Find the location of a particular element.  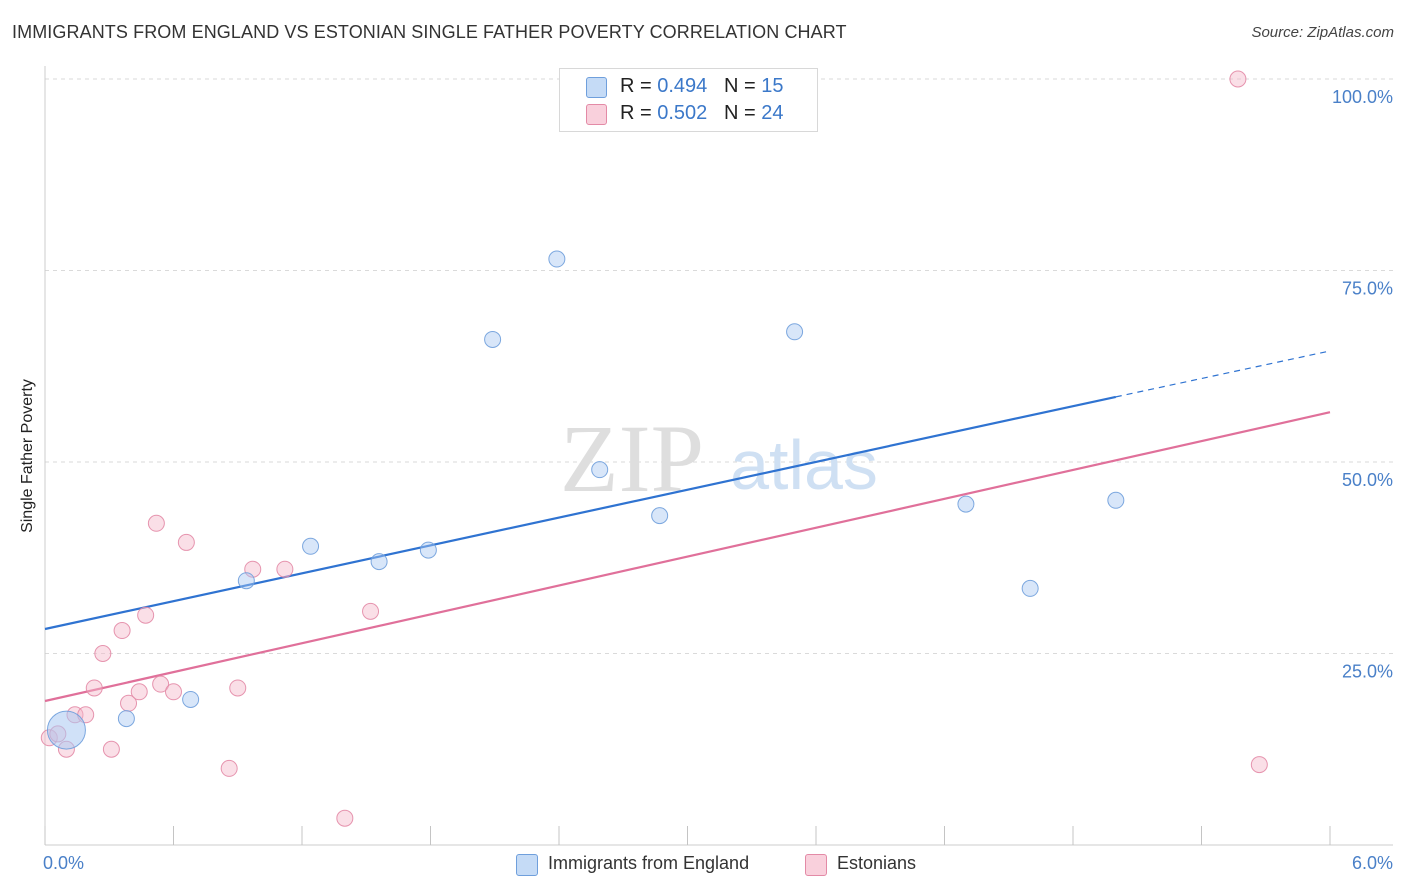

legend-swatch-estonians is located at coordinates (596, 114).